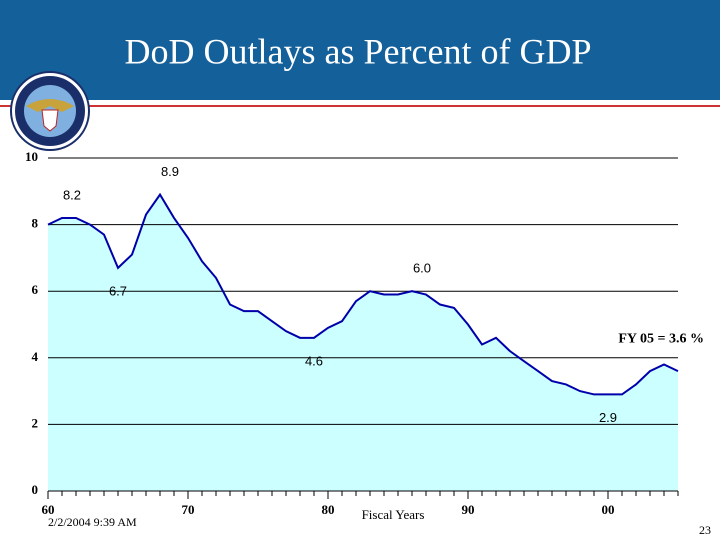 Image resolution: width=720 pixels, height=540 pixels. Describe the element at coordinates (48, 509) in the screenshot. I see `x-tick-label: 60` at that location.